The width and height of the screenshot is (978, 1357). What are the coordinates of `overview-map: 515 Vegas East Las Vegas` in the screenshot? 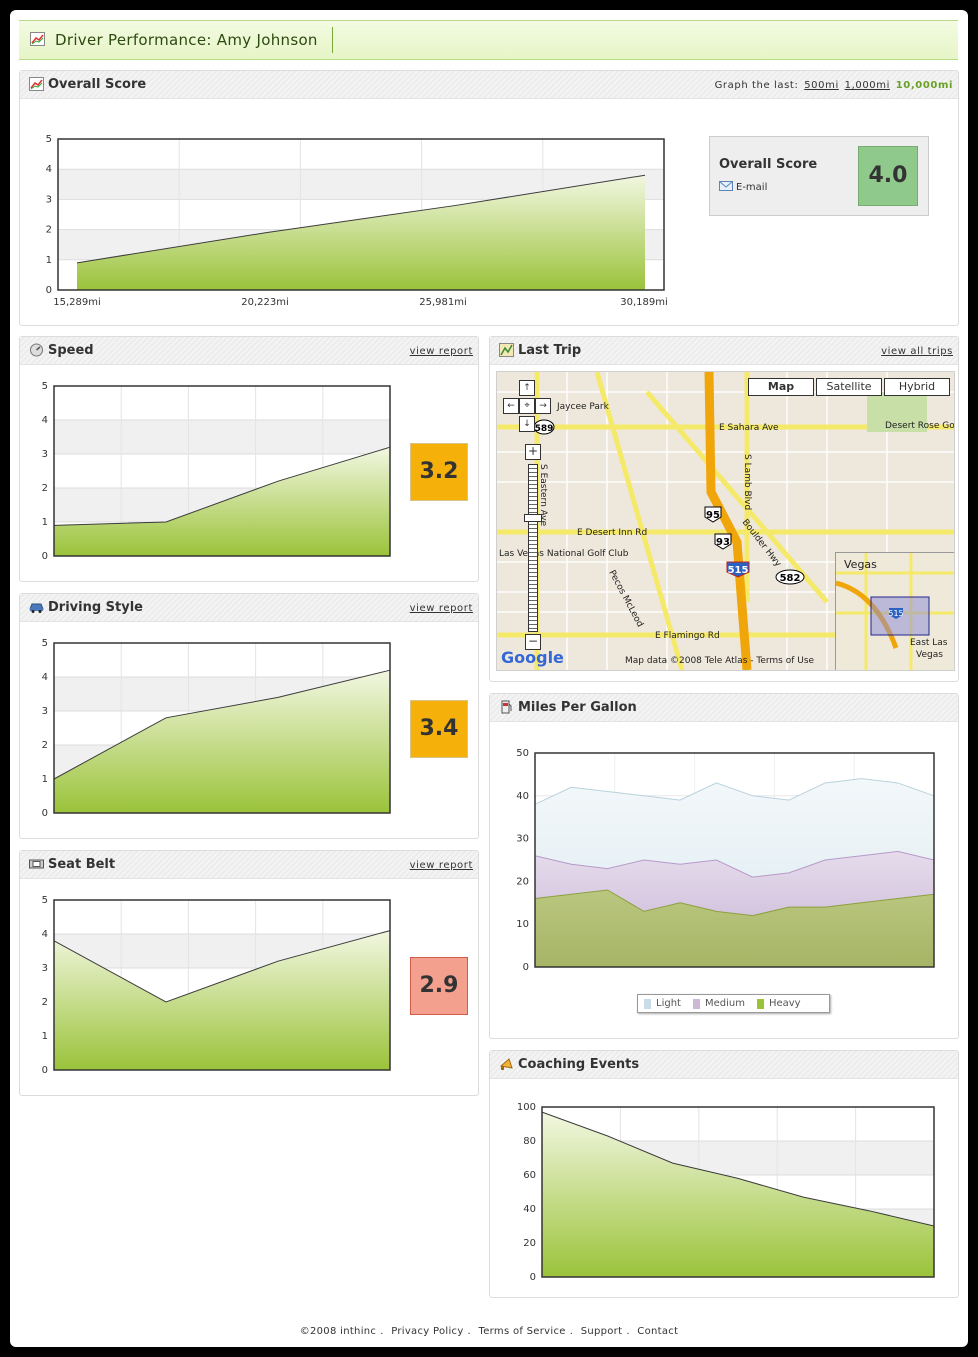 It's located at (894, 611).